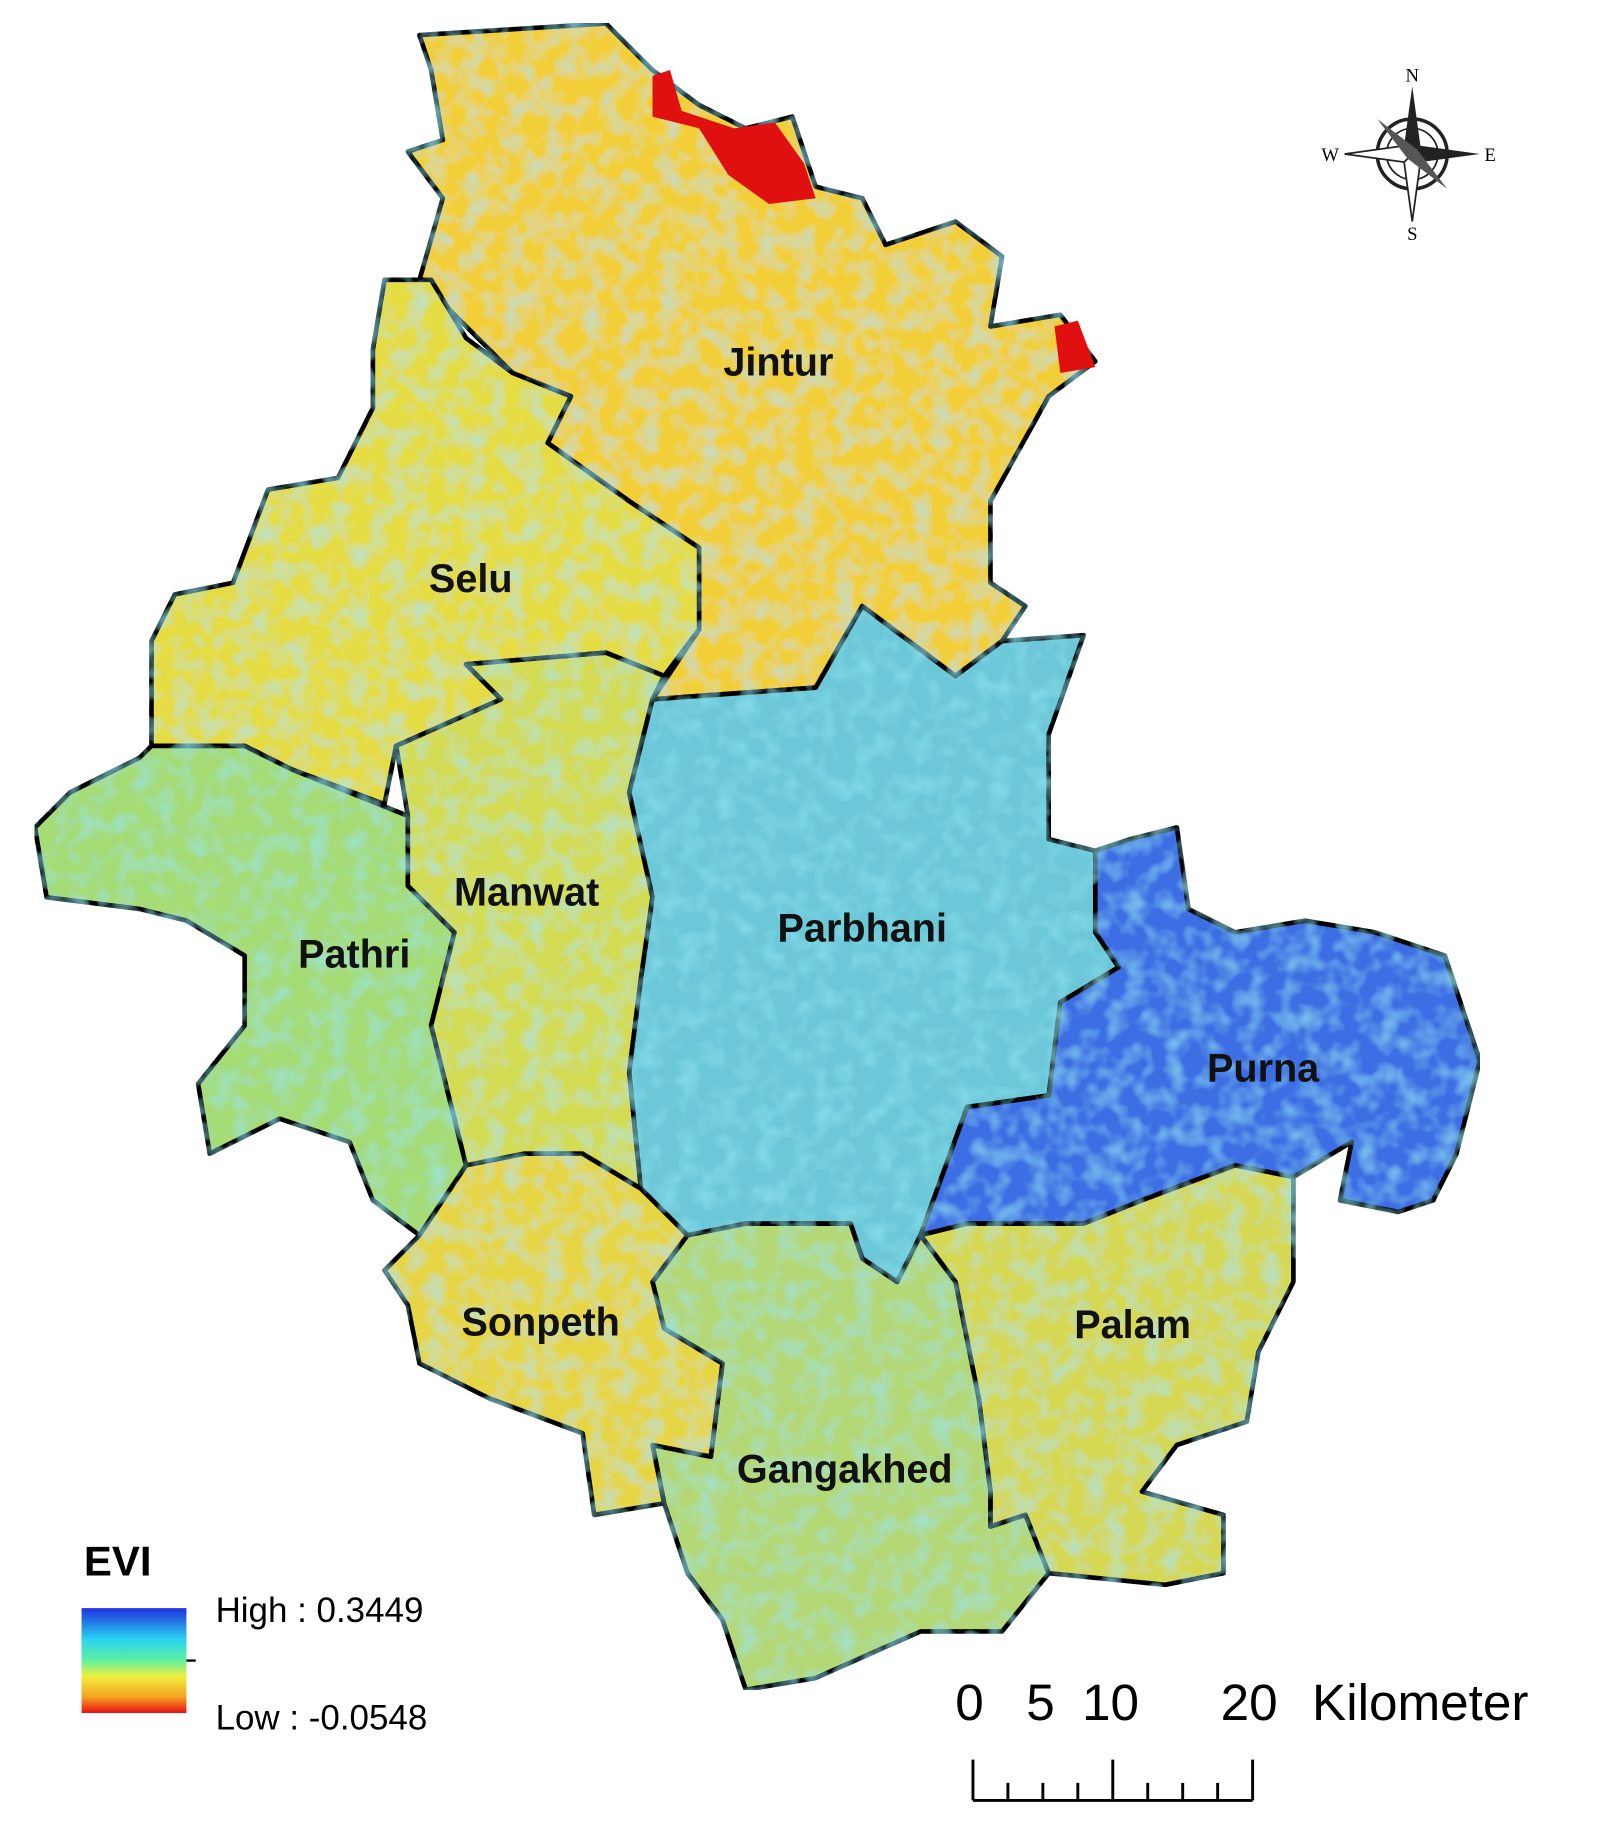 This screenshot has height=1832, width=1608. Describe the element at coordinates (1249, 1702) in the screenshot. I see `scale-label: 20` at that location.